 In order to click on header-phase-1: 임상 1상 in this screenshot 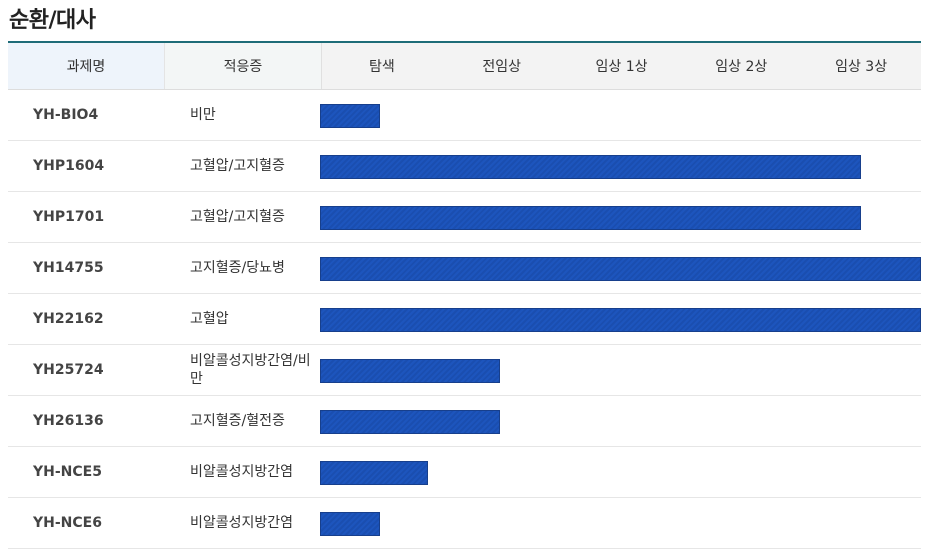, I will do `click(621, 67)`.